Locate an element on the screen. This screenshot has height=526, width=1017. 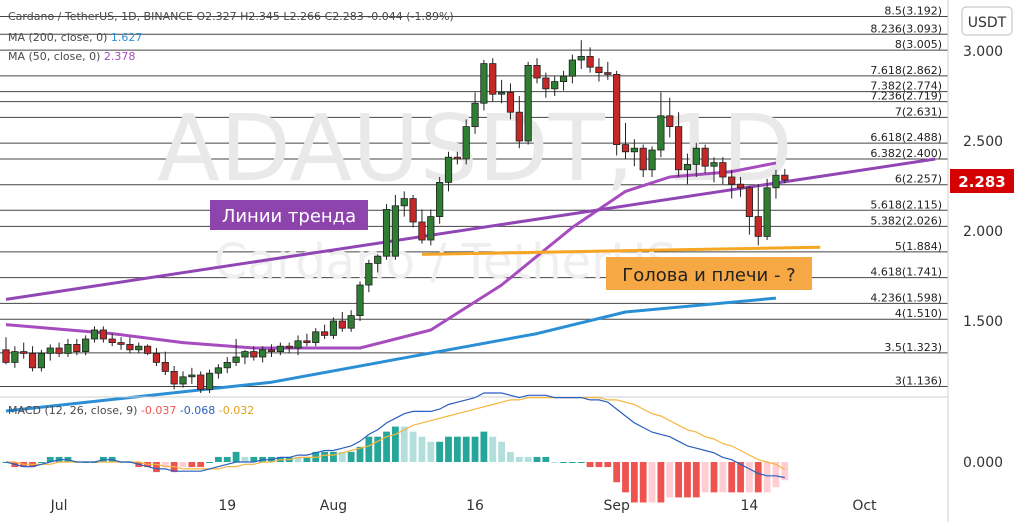
fib-level-label: 7.382(2.774) is located at coordinates (906, 86).